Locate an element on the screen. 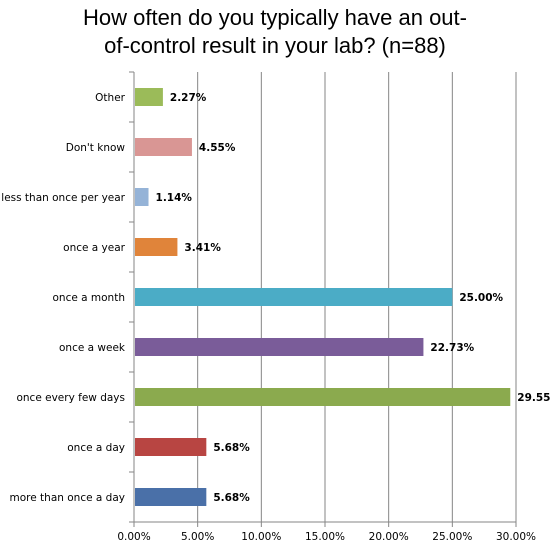 Image resolution: width=550 pixels, height=545 pixels. category-label: more than once a day is located at coordinates (67, 498).